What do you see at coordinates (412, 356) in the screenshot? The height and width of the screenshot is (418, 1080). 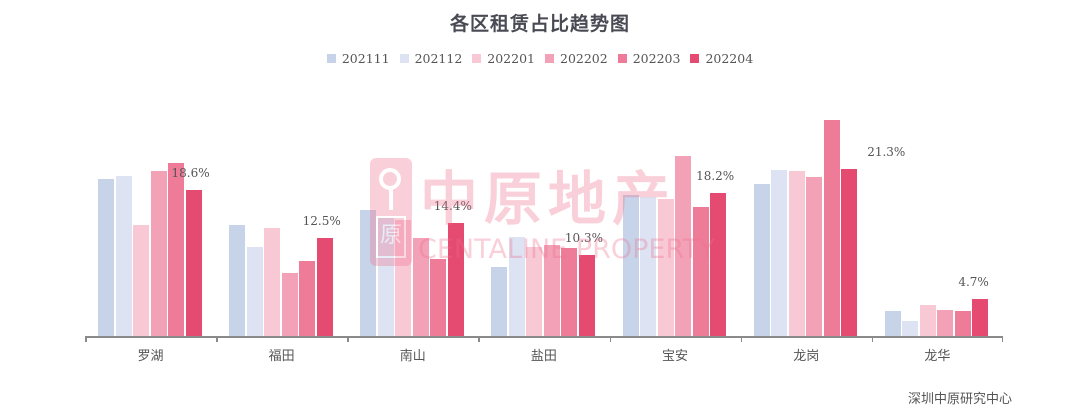 I see `x-axis-label: 南山` at bounding box center [412, 356].